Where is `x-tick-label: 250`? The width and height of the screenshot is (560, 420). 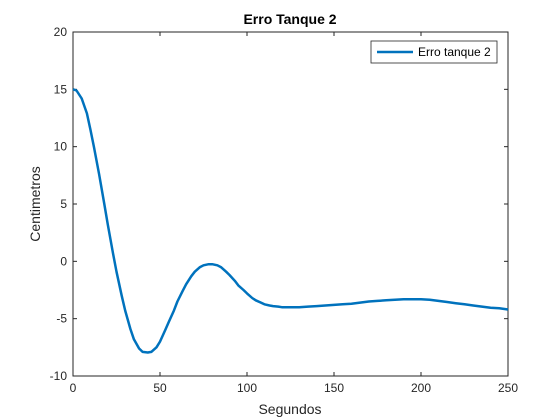 x-tick-label: 250 is located at coordinates (508, 388).